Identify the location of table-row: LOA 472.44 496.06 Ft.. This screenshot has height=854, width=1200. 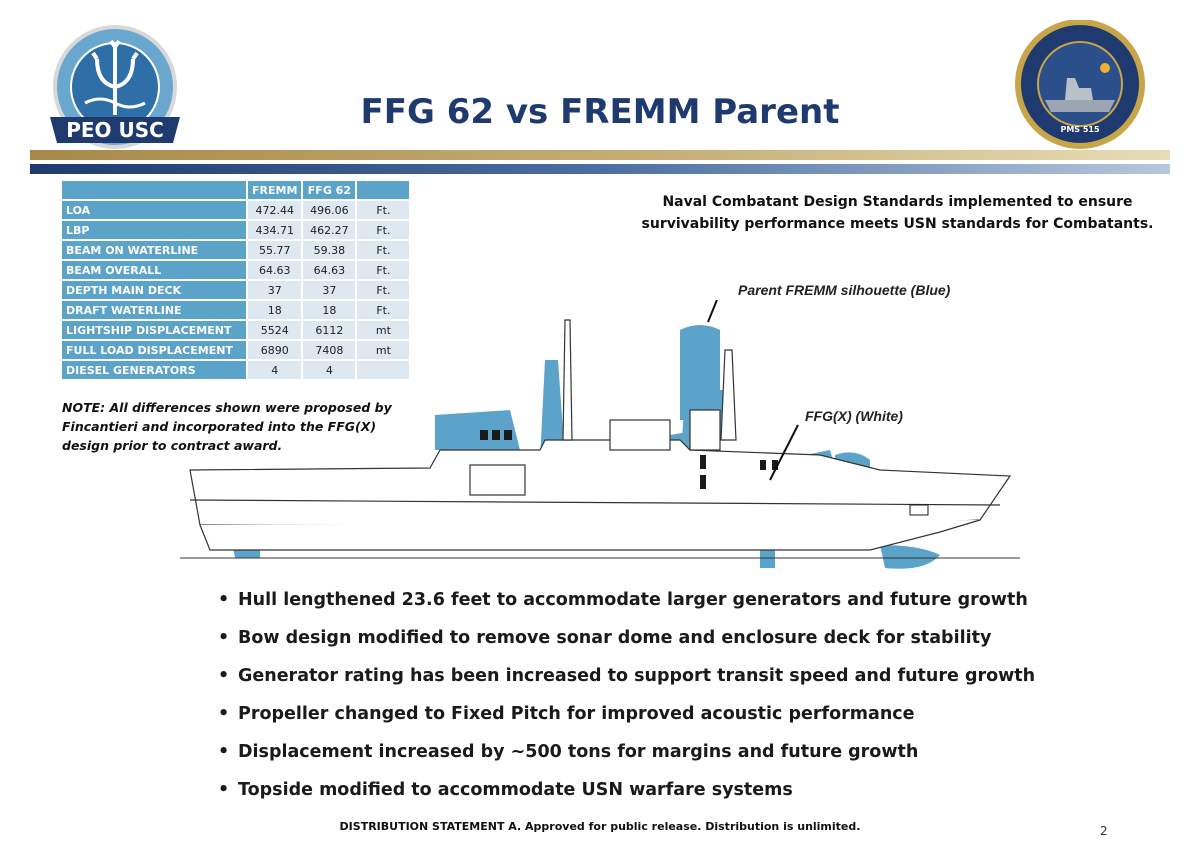
(236, 210).